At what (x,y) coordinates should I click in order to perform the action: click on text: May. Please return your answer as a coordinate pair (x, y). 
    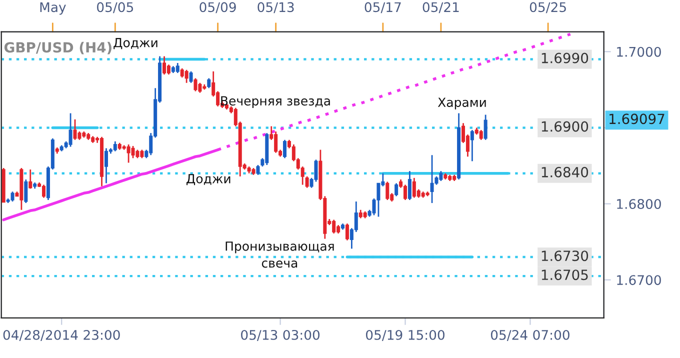
    Looking at the image, I should click on (53, 8).